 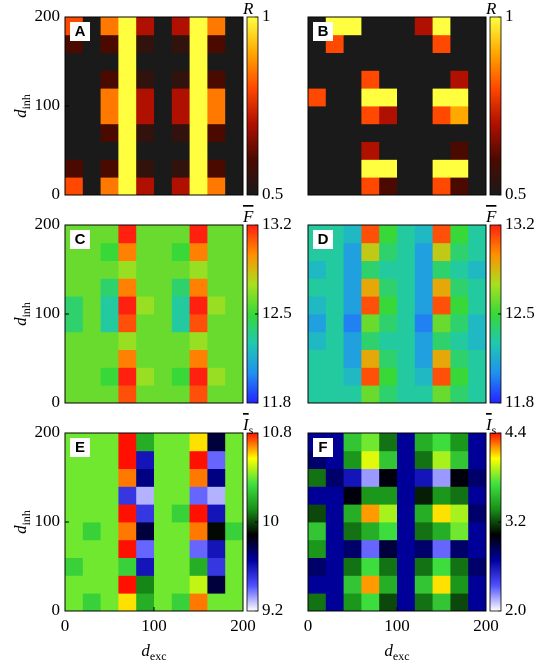 What do you see at coordinates (80, 239) in the screenshot?
I see `panel-label: C` at bounding box center [80, 239].